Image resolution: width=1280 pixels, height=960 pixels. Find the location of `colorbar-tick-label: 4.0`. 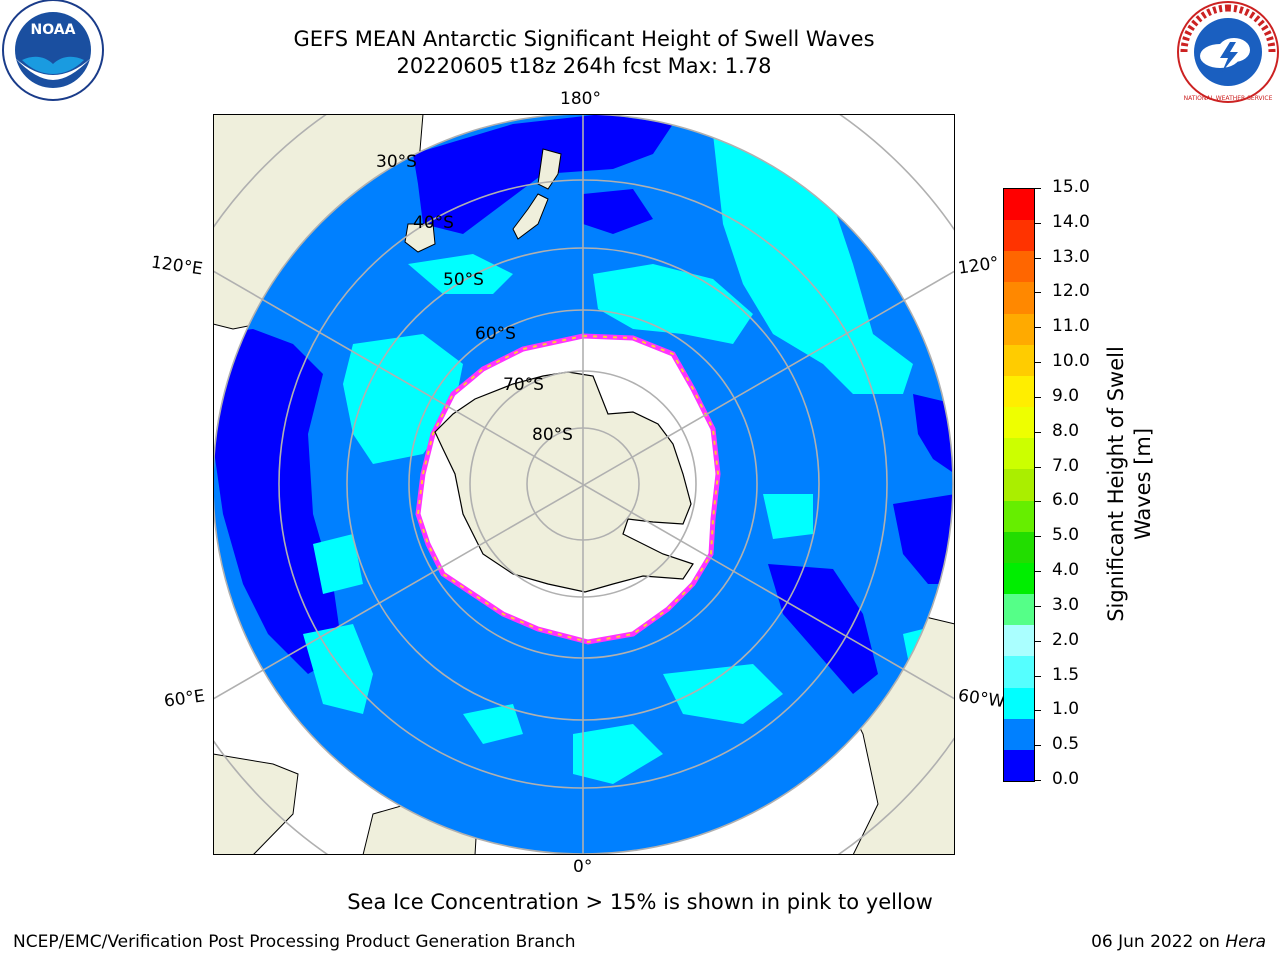

colorbar-tick-label: 4.0 is located at coordinates (1066, 570).